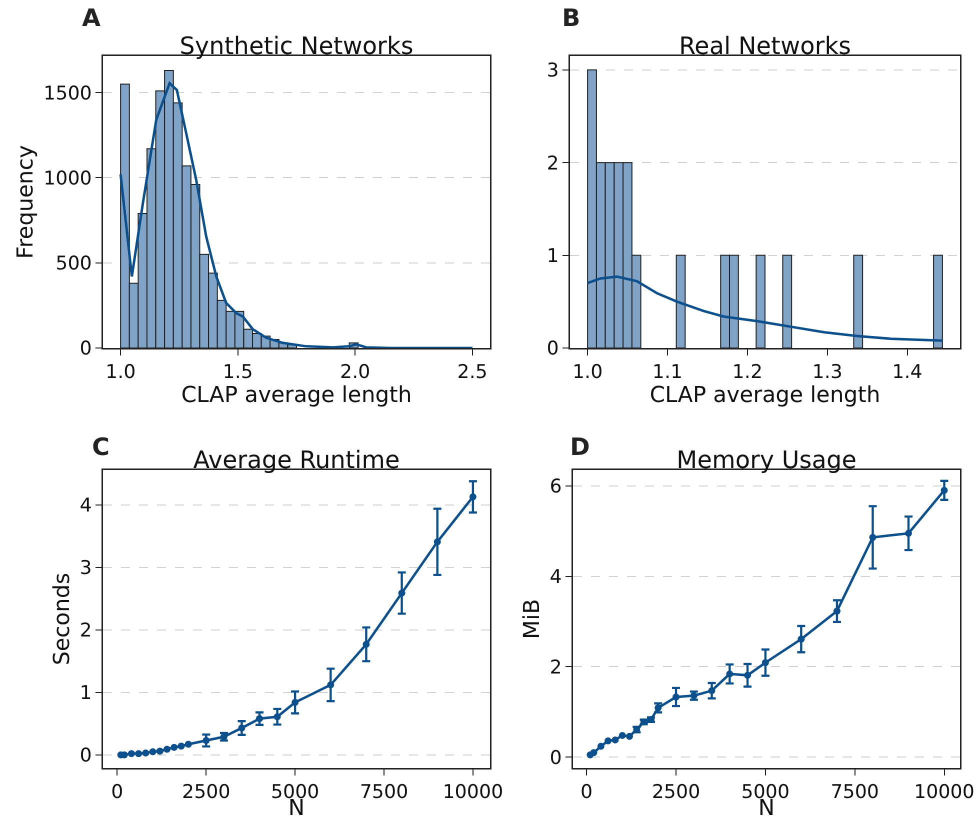  I want to click on y-axis-title: Seconds, so click(62, 619).